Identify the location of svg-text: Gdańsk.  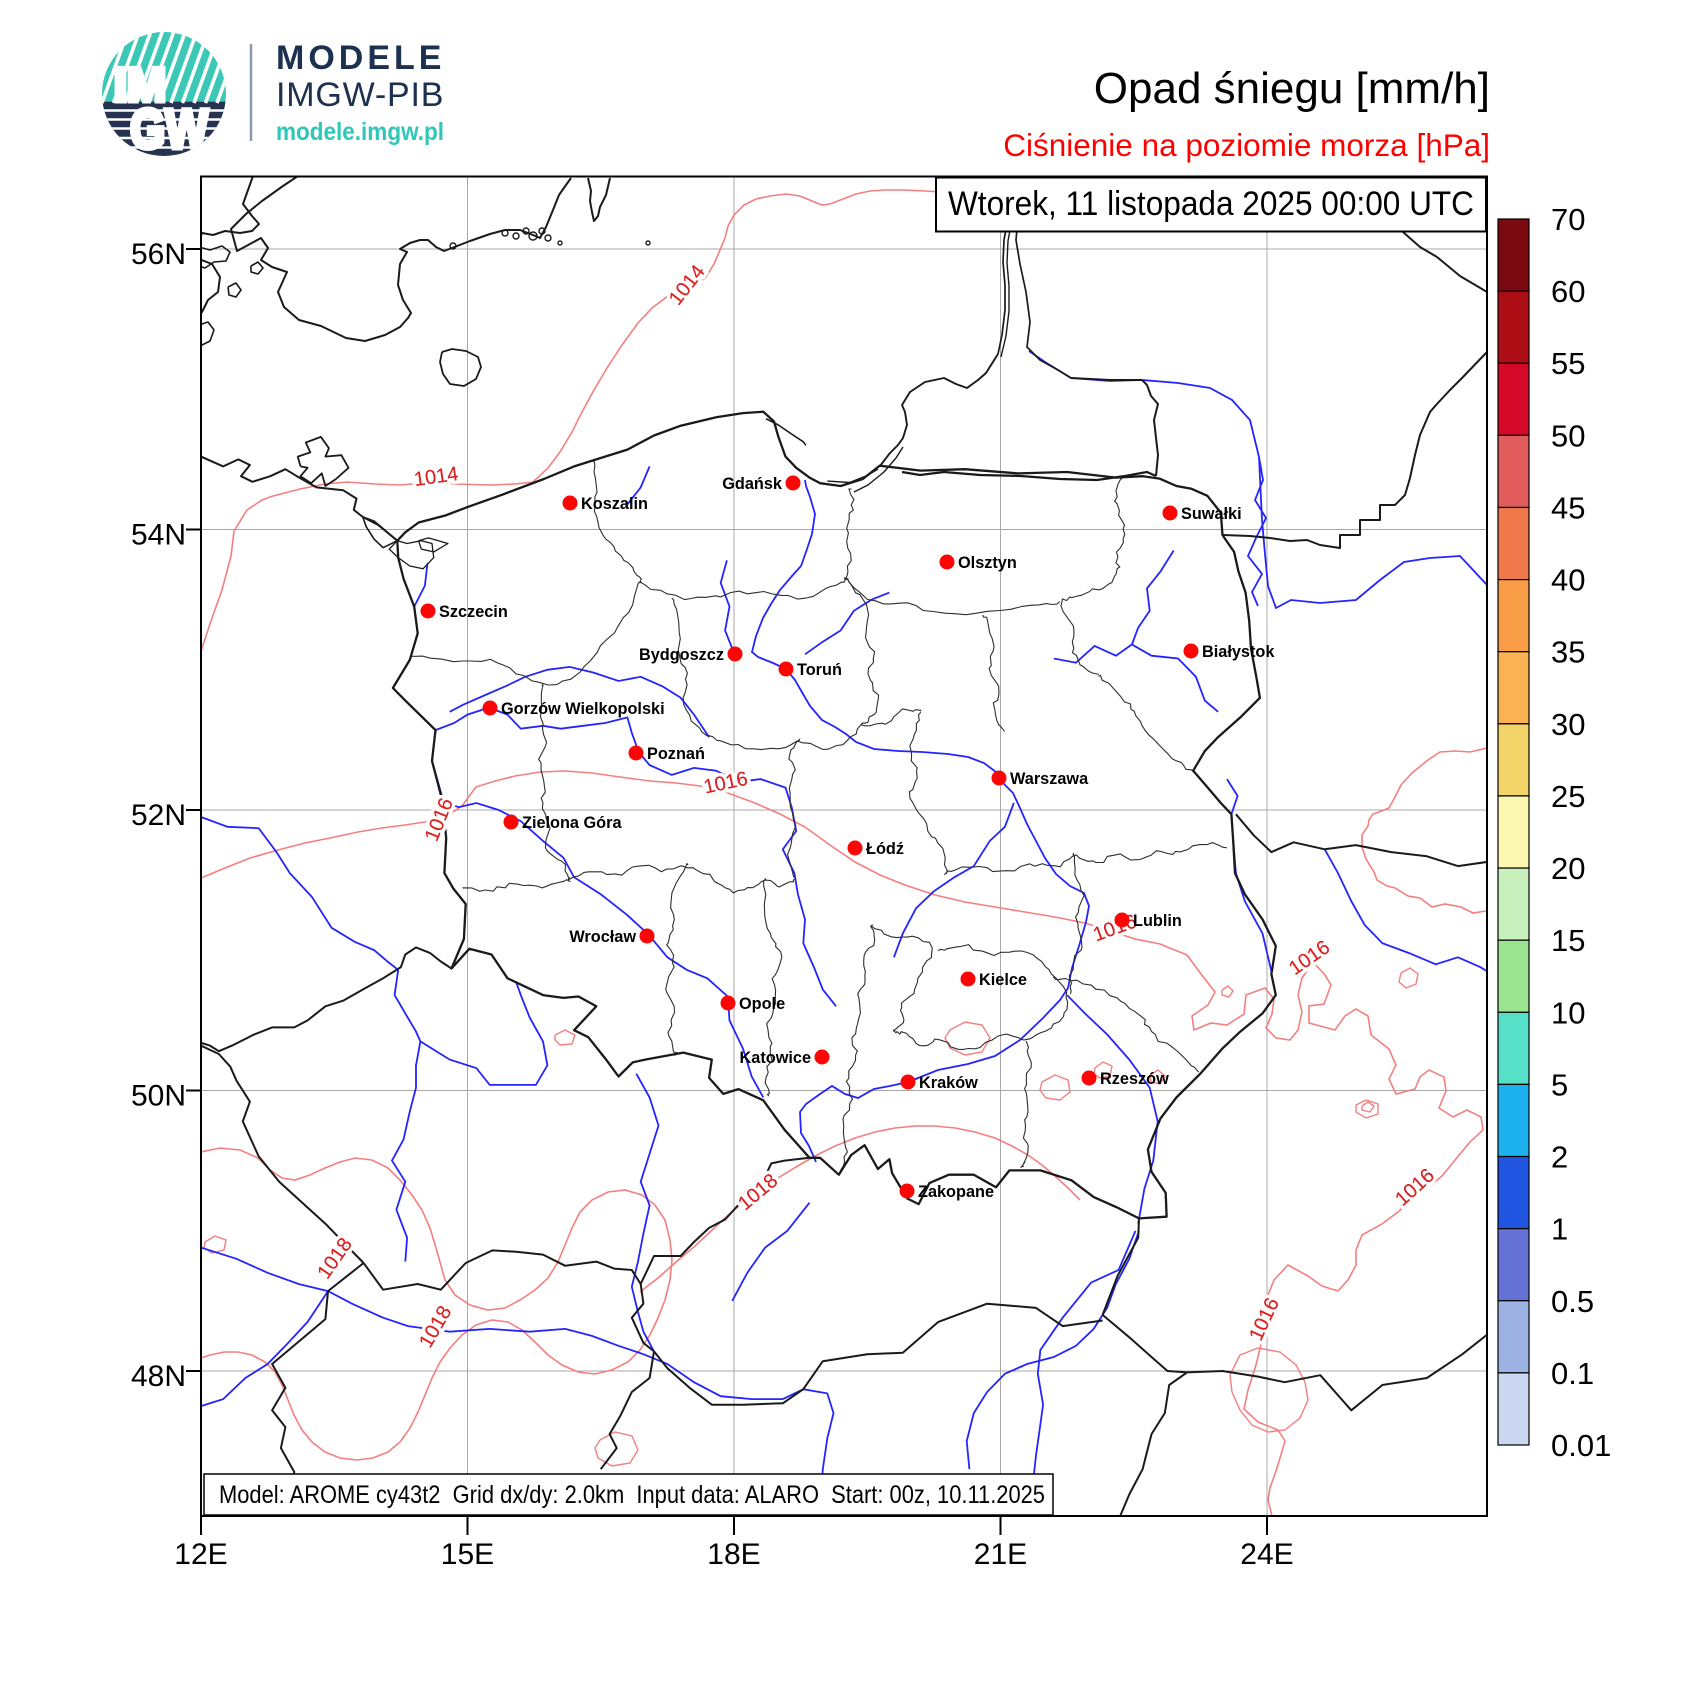
(752, 484).